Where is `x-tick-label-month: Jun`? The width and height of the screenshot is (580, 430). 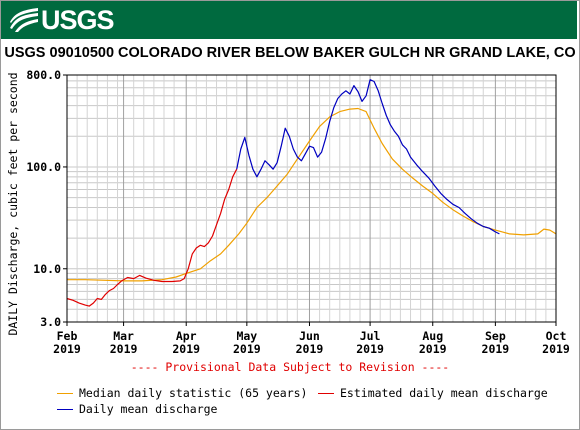 x-tick-label-month: Jun is located at coordinates (309, 336).